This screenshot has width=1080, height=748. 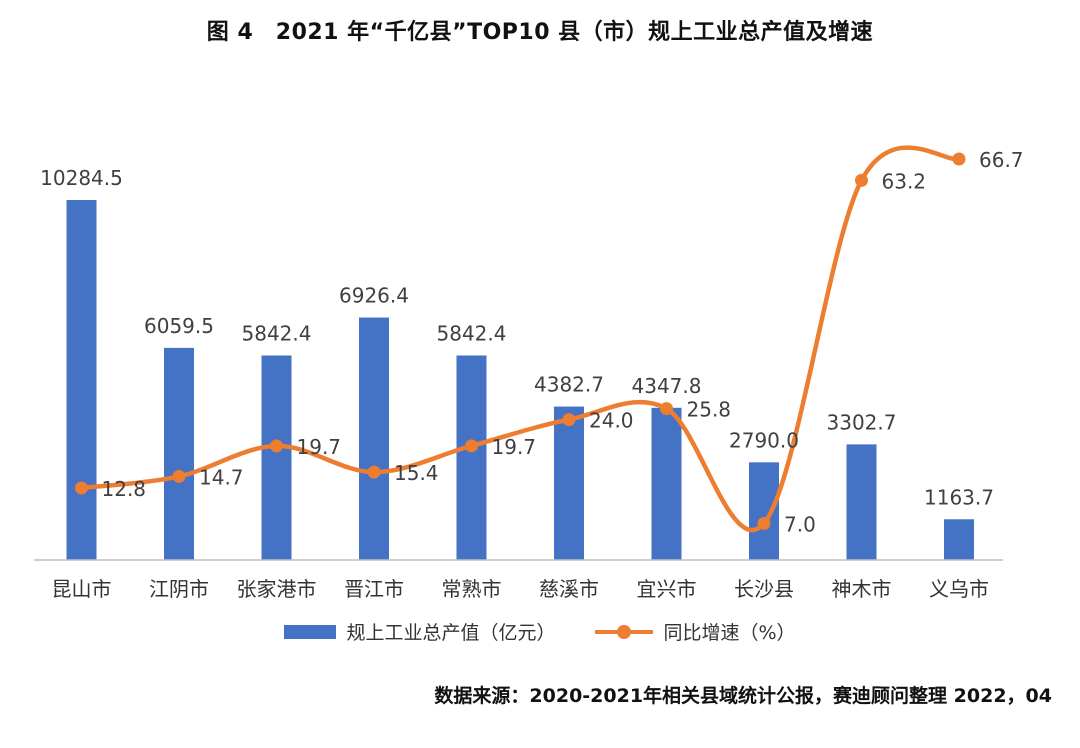 What do you see at coordinates (611, 421) in the screenshot?
I see `line-value-label: 24.0` at bounding box center [611, 421].